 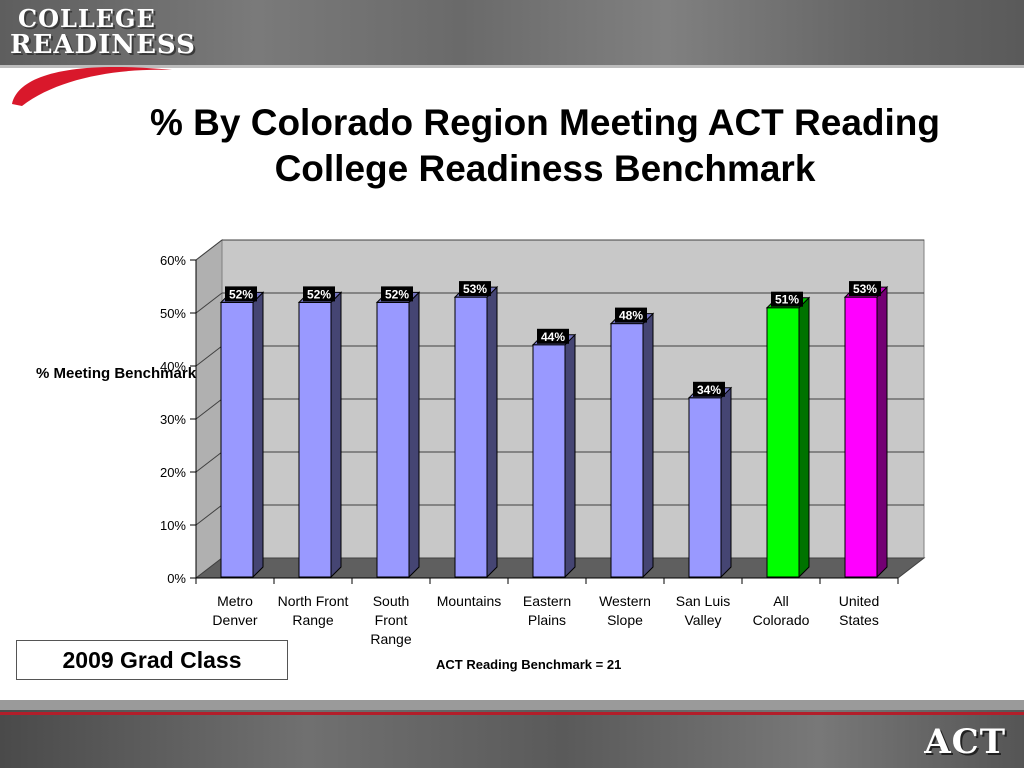 I want to click on x-tick-label: Metro, so click(x=235, y=601).